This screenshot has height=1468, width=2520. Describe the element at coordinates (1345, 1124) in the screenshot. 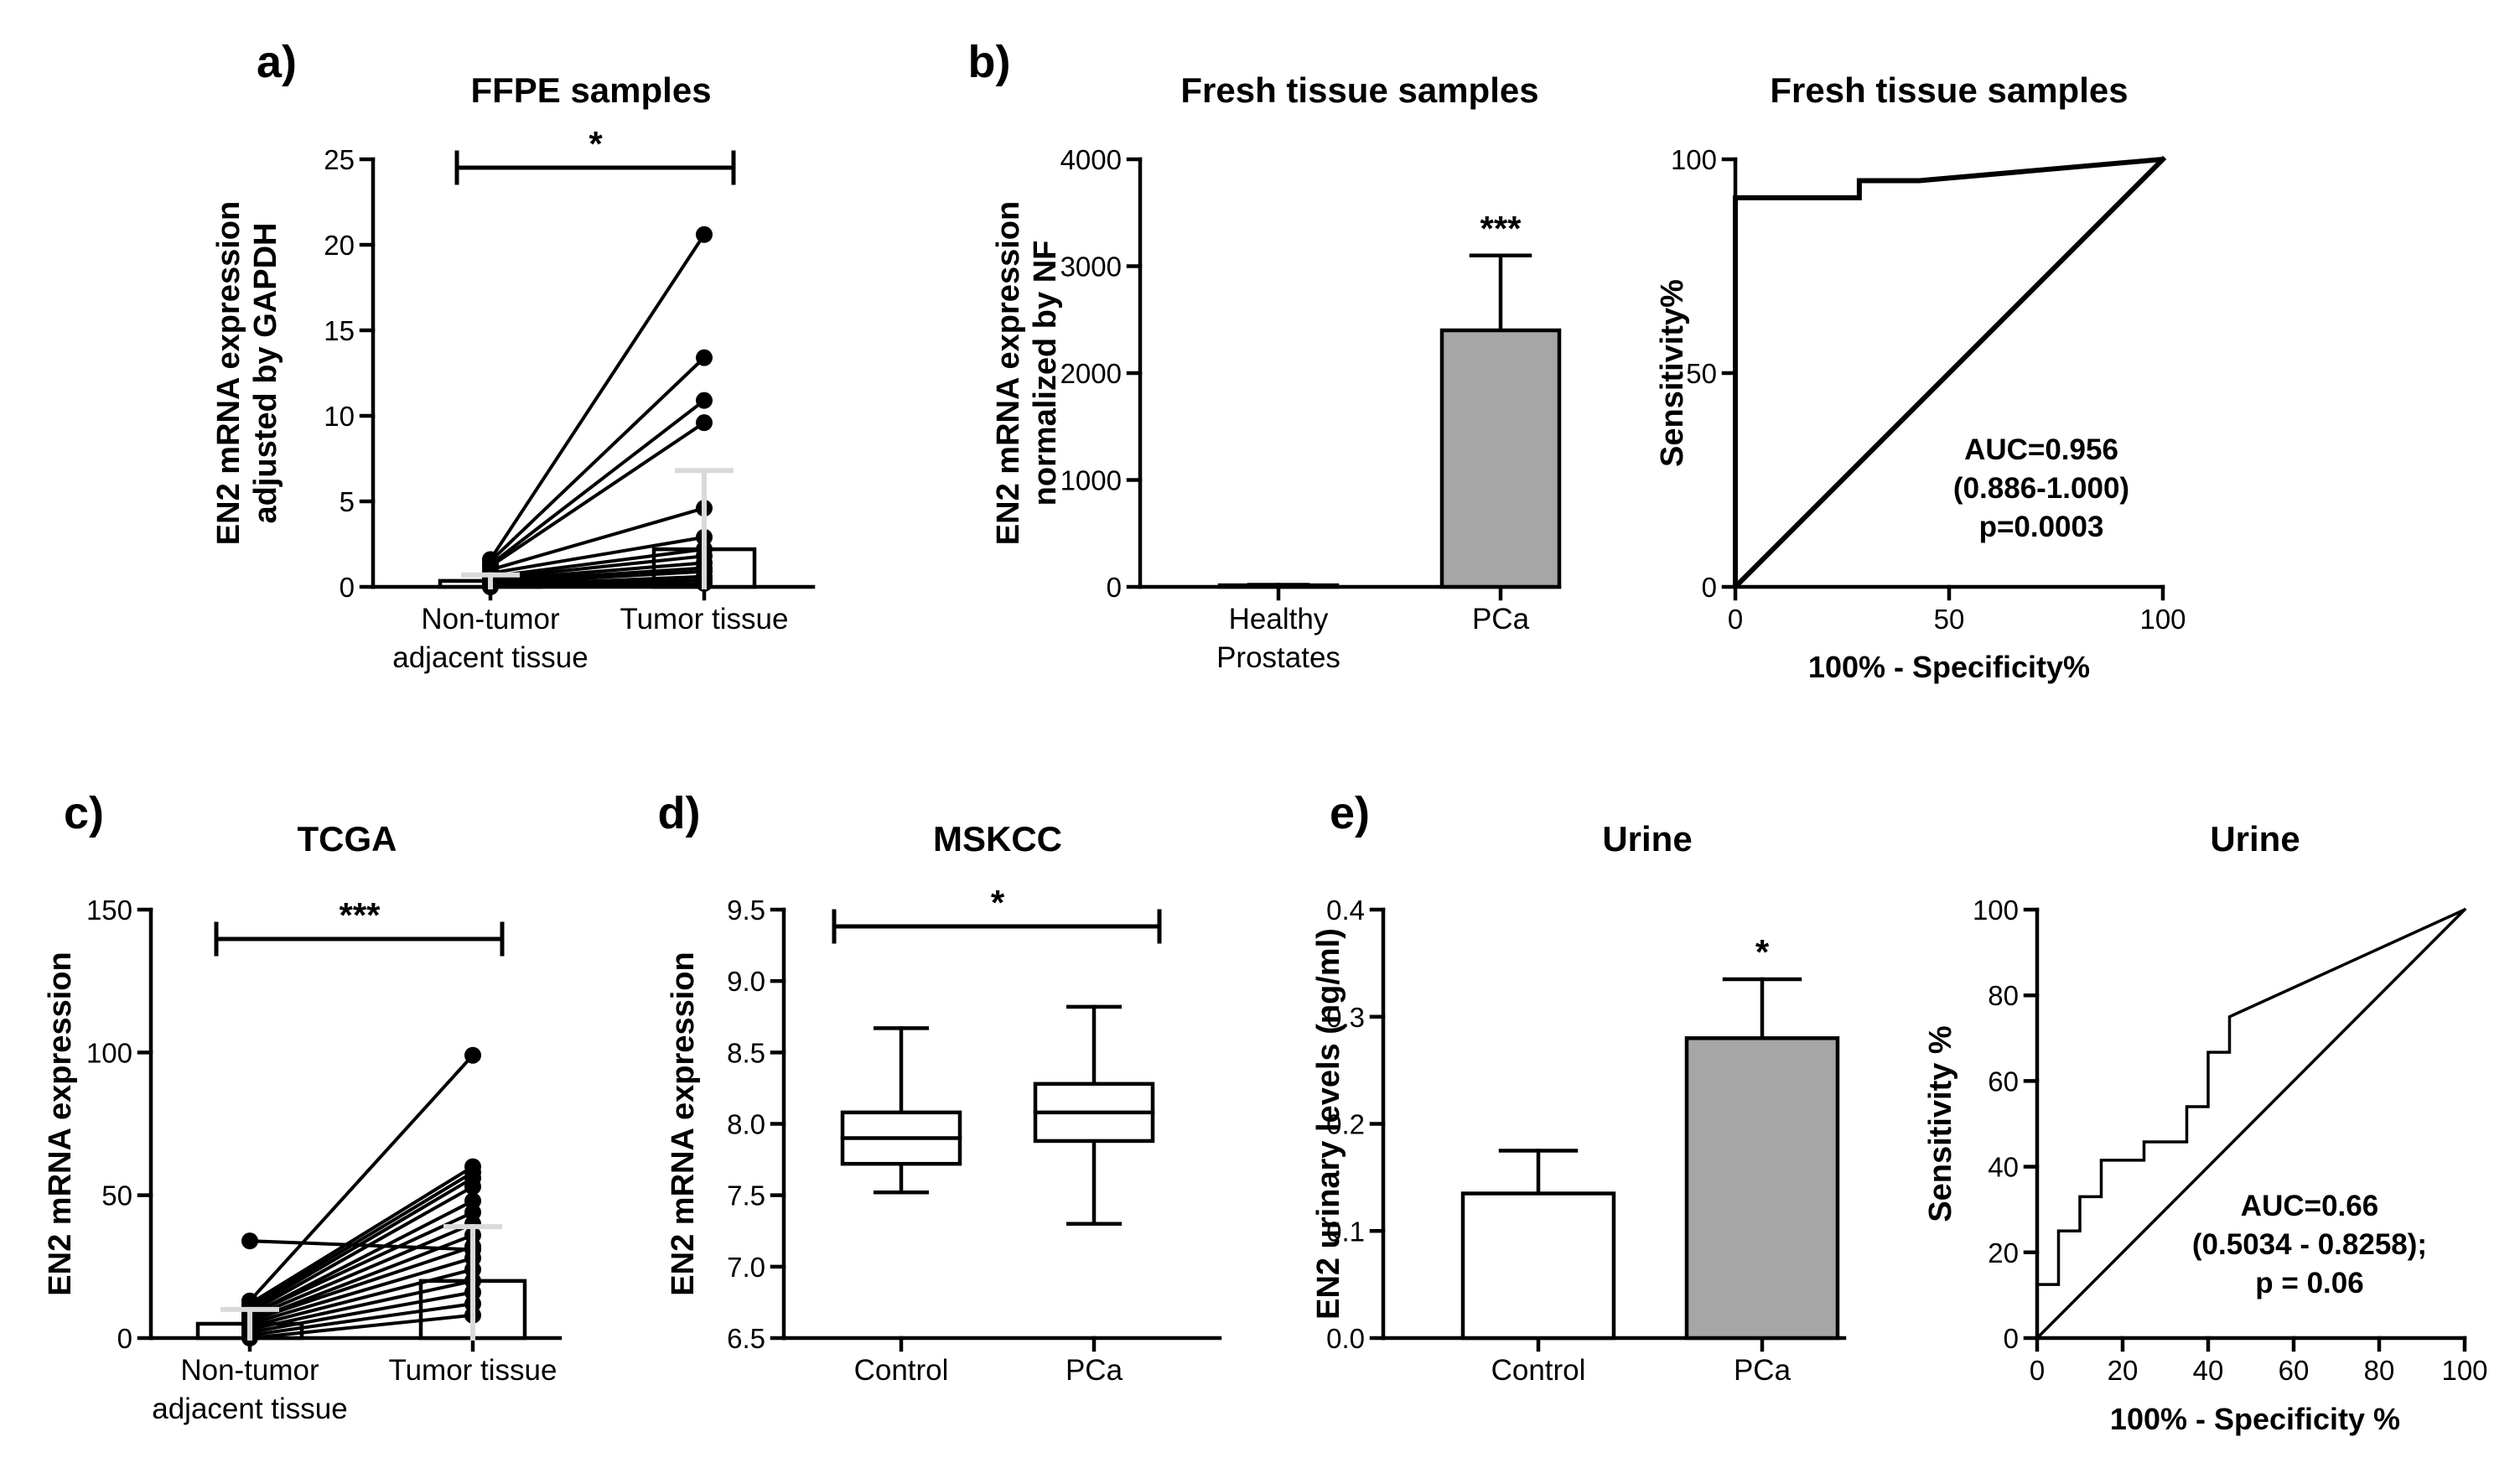

I see `y-tick-label: 0.2` at that location.